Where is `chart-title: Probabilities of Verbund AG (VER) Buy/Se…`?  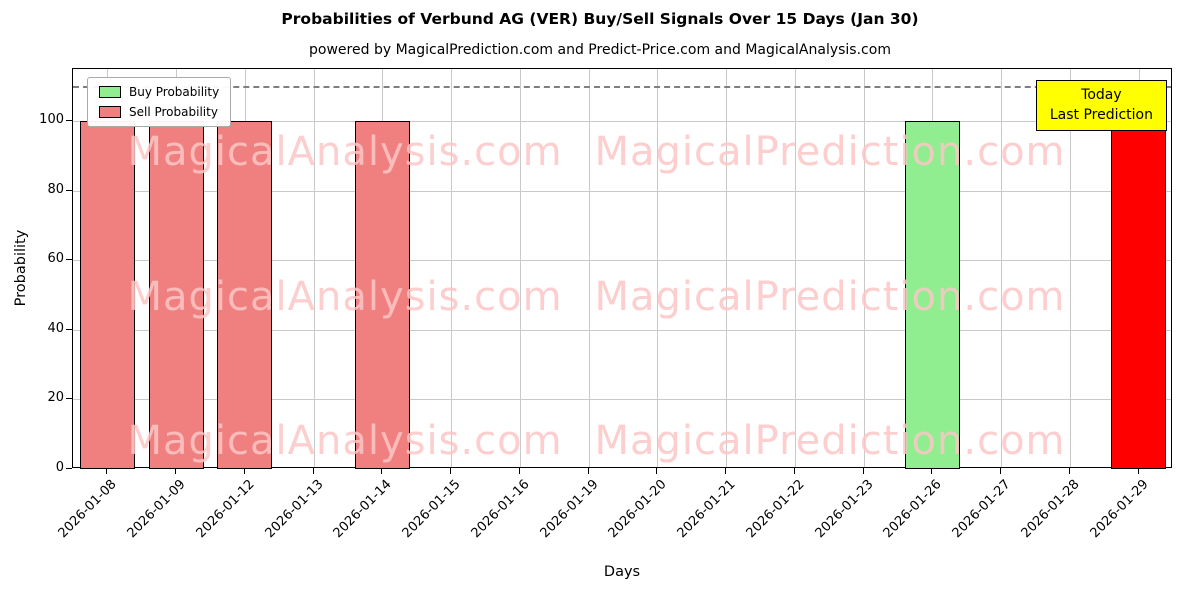
chart-title: Probabilities of Verbund AG (VER) Buy/Se… is located at coordinates (600, 19).